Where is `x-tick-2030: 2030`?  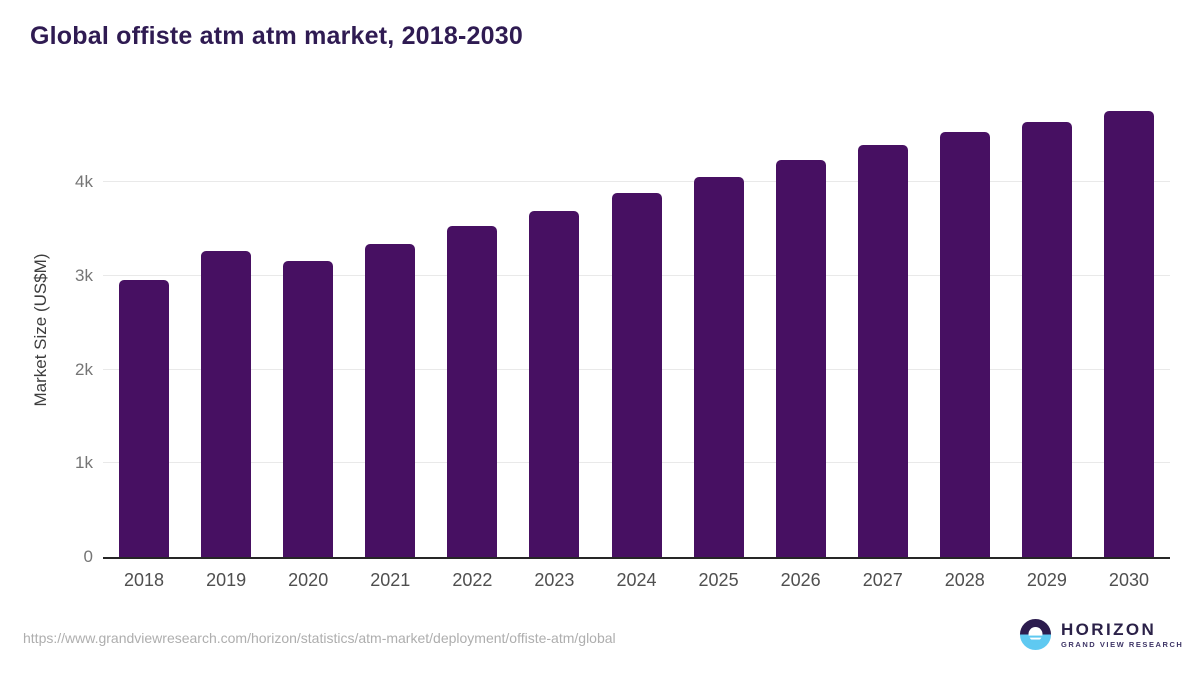 x-tick-2030: 2030 is located at coordinates (1128, 580).